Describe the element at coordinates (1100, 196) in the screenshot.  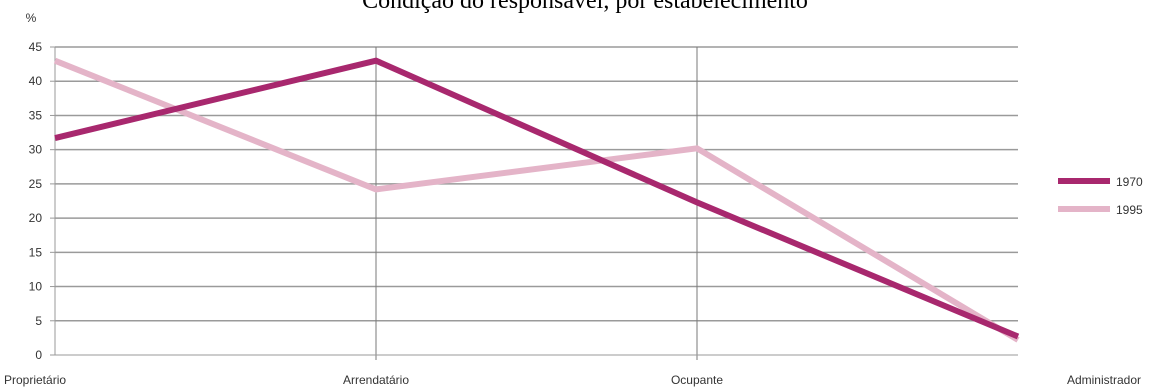
I see `legend: 1970 1995` at that location.